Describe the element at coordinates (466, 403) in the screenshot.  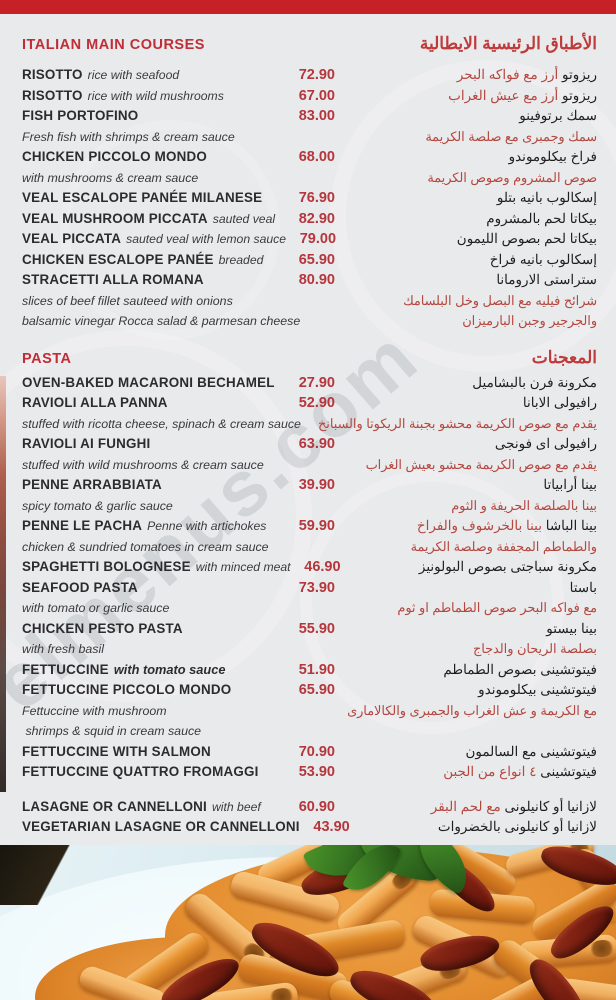
I see `item-name-ar: رافيولى الابانا` at that location.